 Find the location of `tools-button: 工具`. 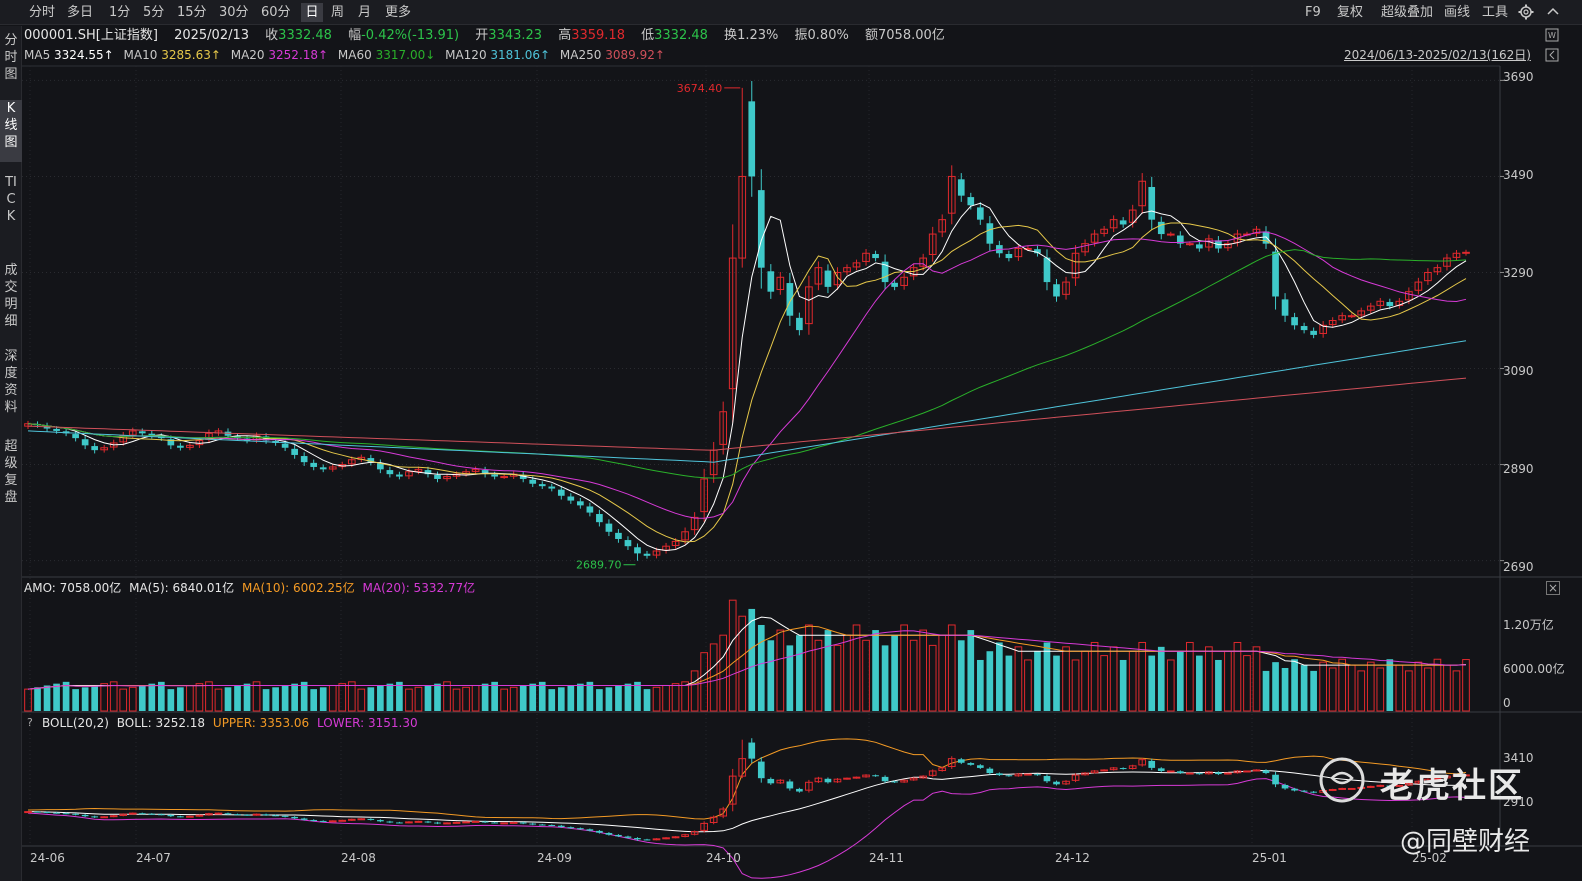

tools-button: 工具 is located at coordinates (1495, 12).